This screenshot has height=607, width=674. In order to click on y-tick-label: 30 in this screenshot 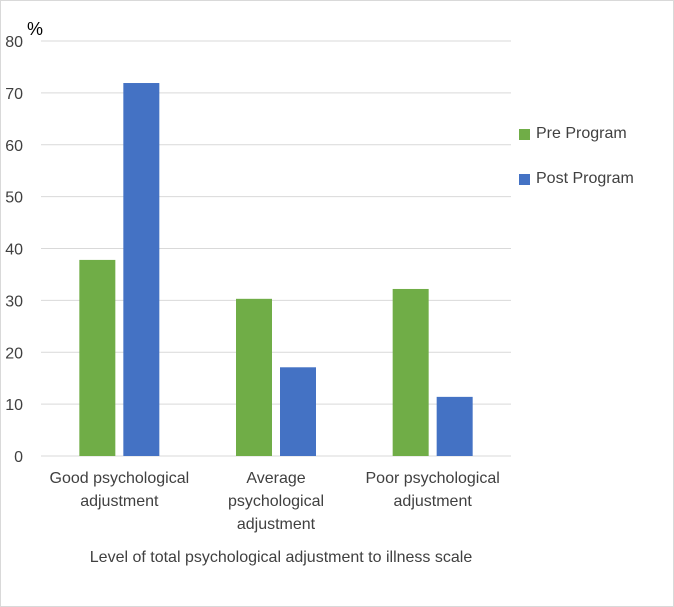, I will do `click(14, 301)`.